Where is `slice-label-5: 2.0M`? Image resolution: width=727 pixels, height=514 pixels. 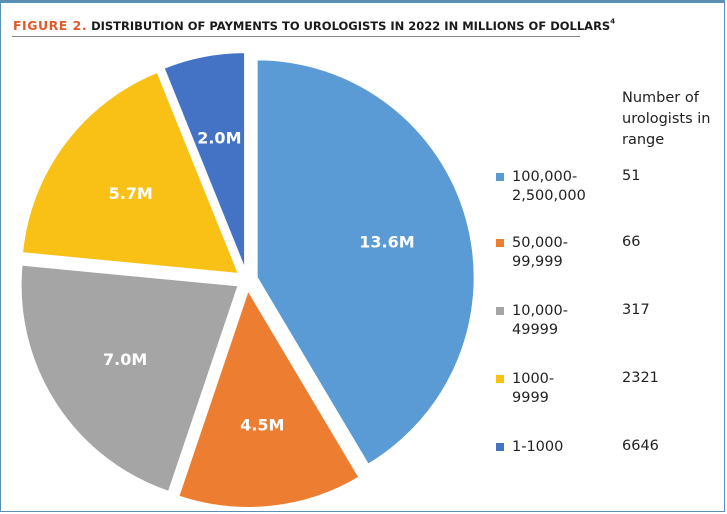
slice-label-5: 2.0M is located at coordinates (219, 137).